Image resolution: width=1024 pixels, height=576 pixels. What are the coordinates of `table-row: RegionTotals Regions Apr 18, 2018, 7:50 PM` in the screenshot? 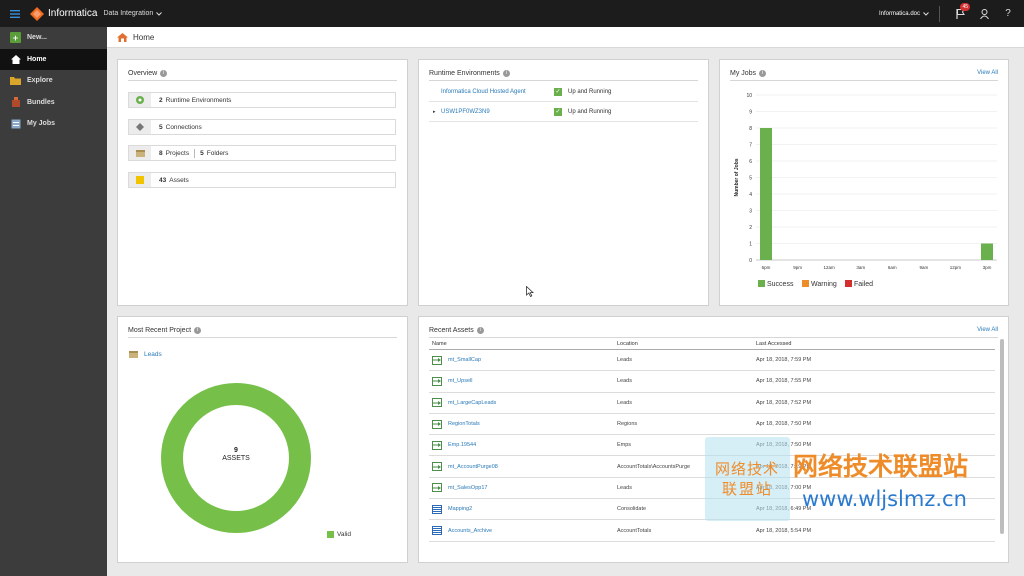 It's located at (712, 425).